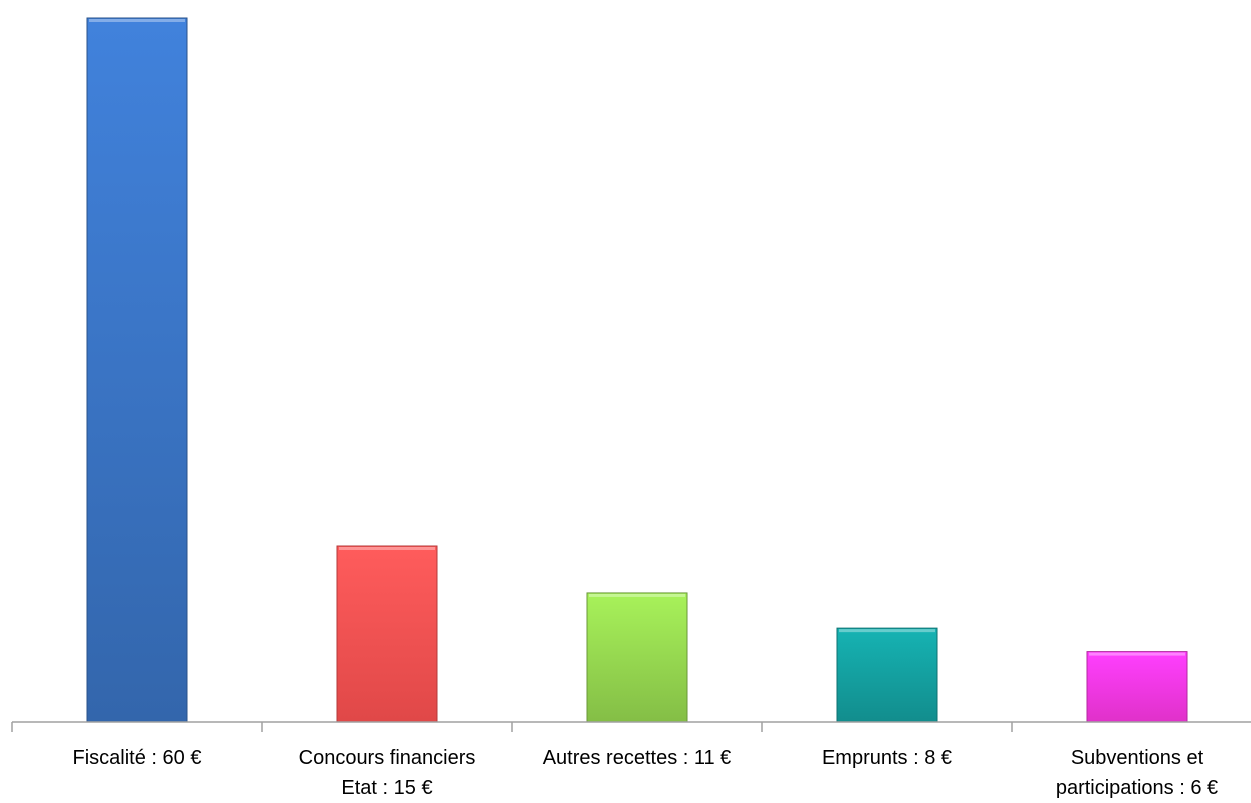  What do you see at coordinates (387, 773) in the screenshot?
I see `category-label-1: Concours financiers Etat : 15 €` at bounding box center [387, 773].